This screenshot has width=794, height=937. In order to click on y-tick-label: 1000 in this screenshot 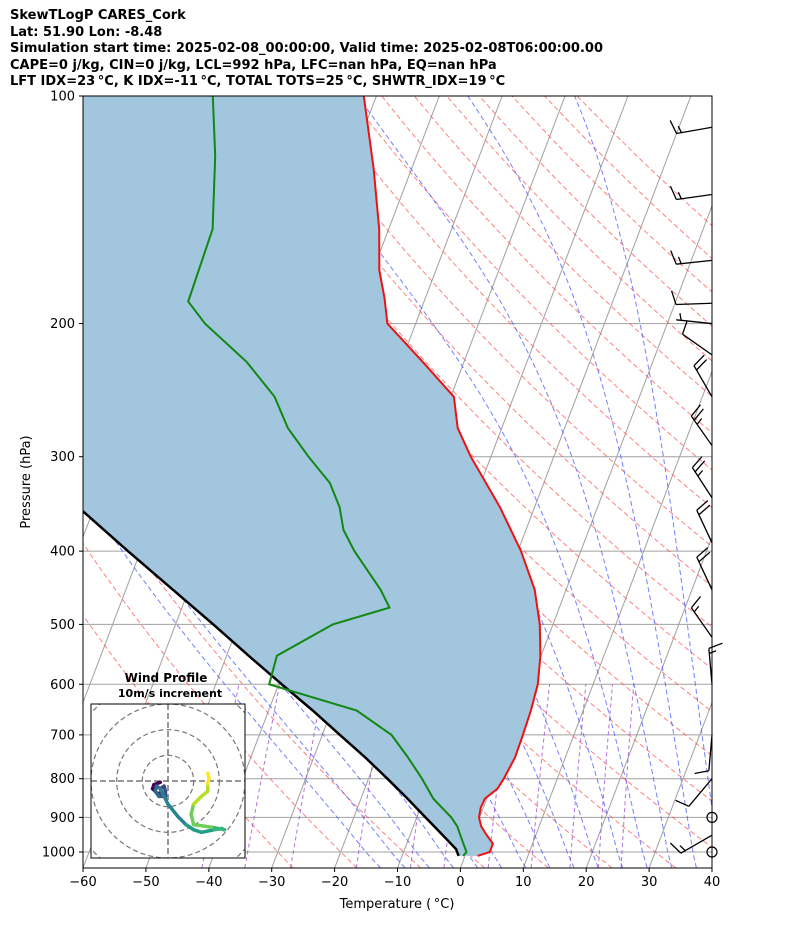, I will do `click(58, 852)`.